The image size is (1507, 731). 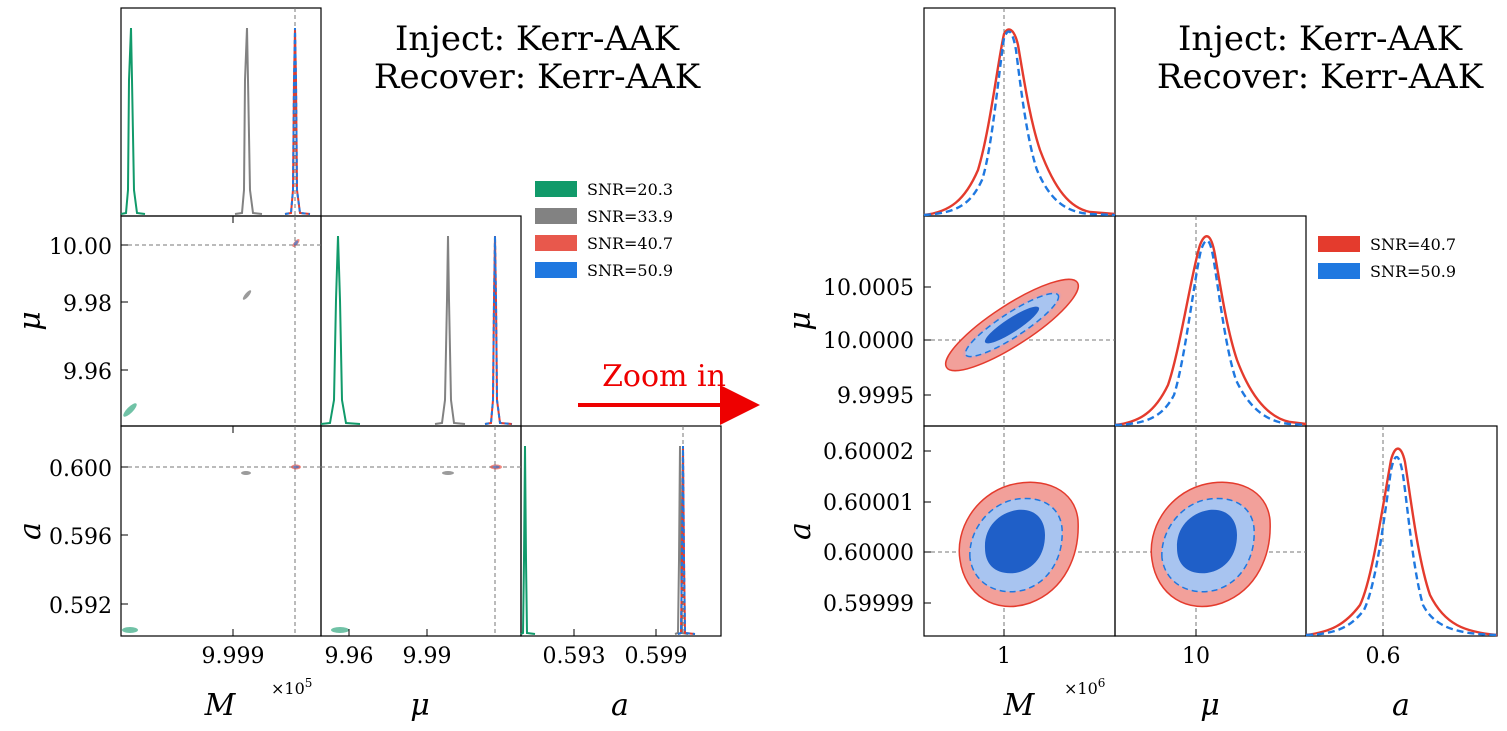 What do you see at coordinates (630, 243) in the screenshot?
I see `legend-label-2: SNR=40.7` at bounding box center [630, 243].